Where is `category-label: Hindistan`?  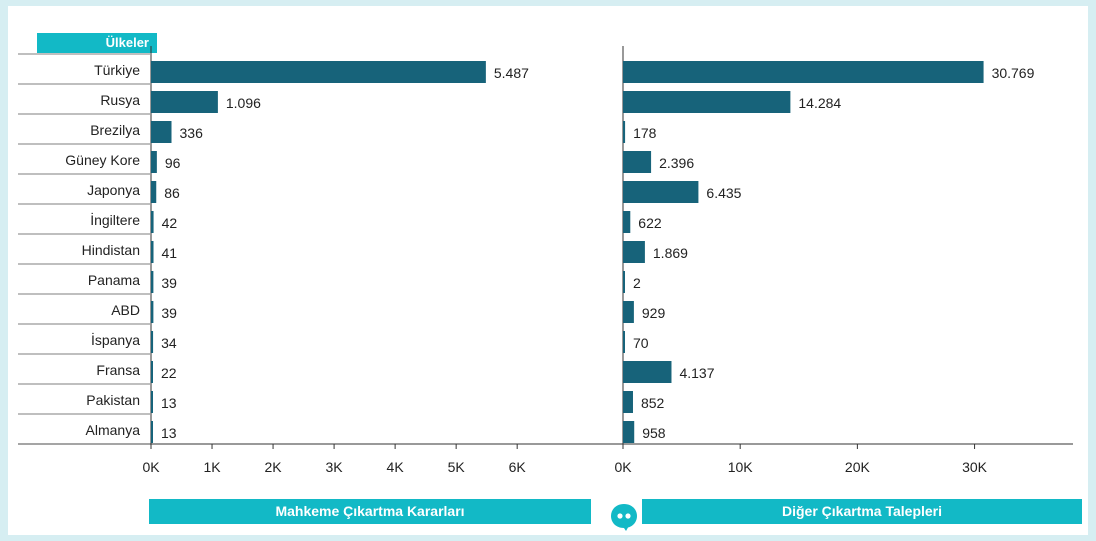
category-label: Hindistan is located at coordinates (111, 250).